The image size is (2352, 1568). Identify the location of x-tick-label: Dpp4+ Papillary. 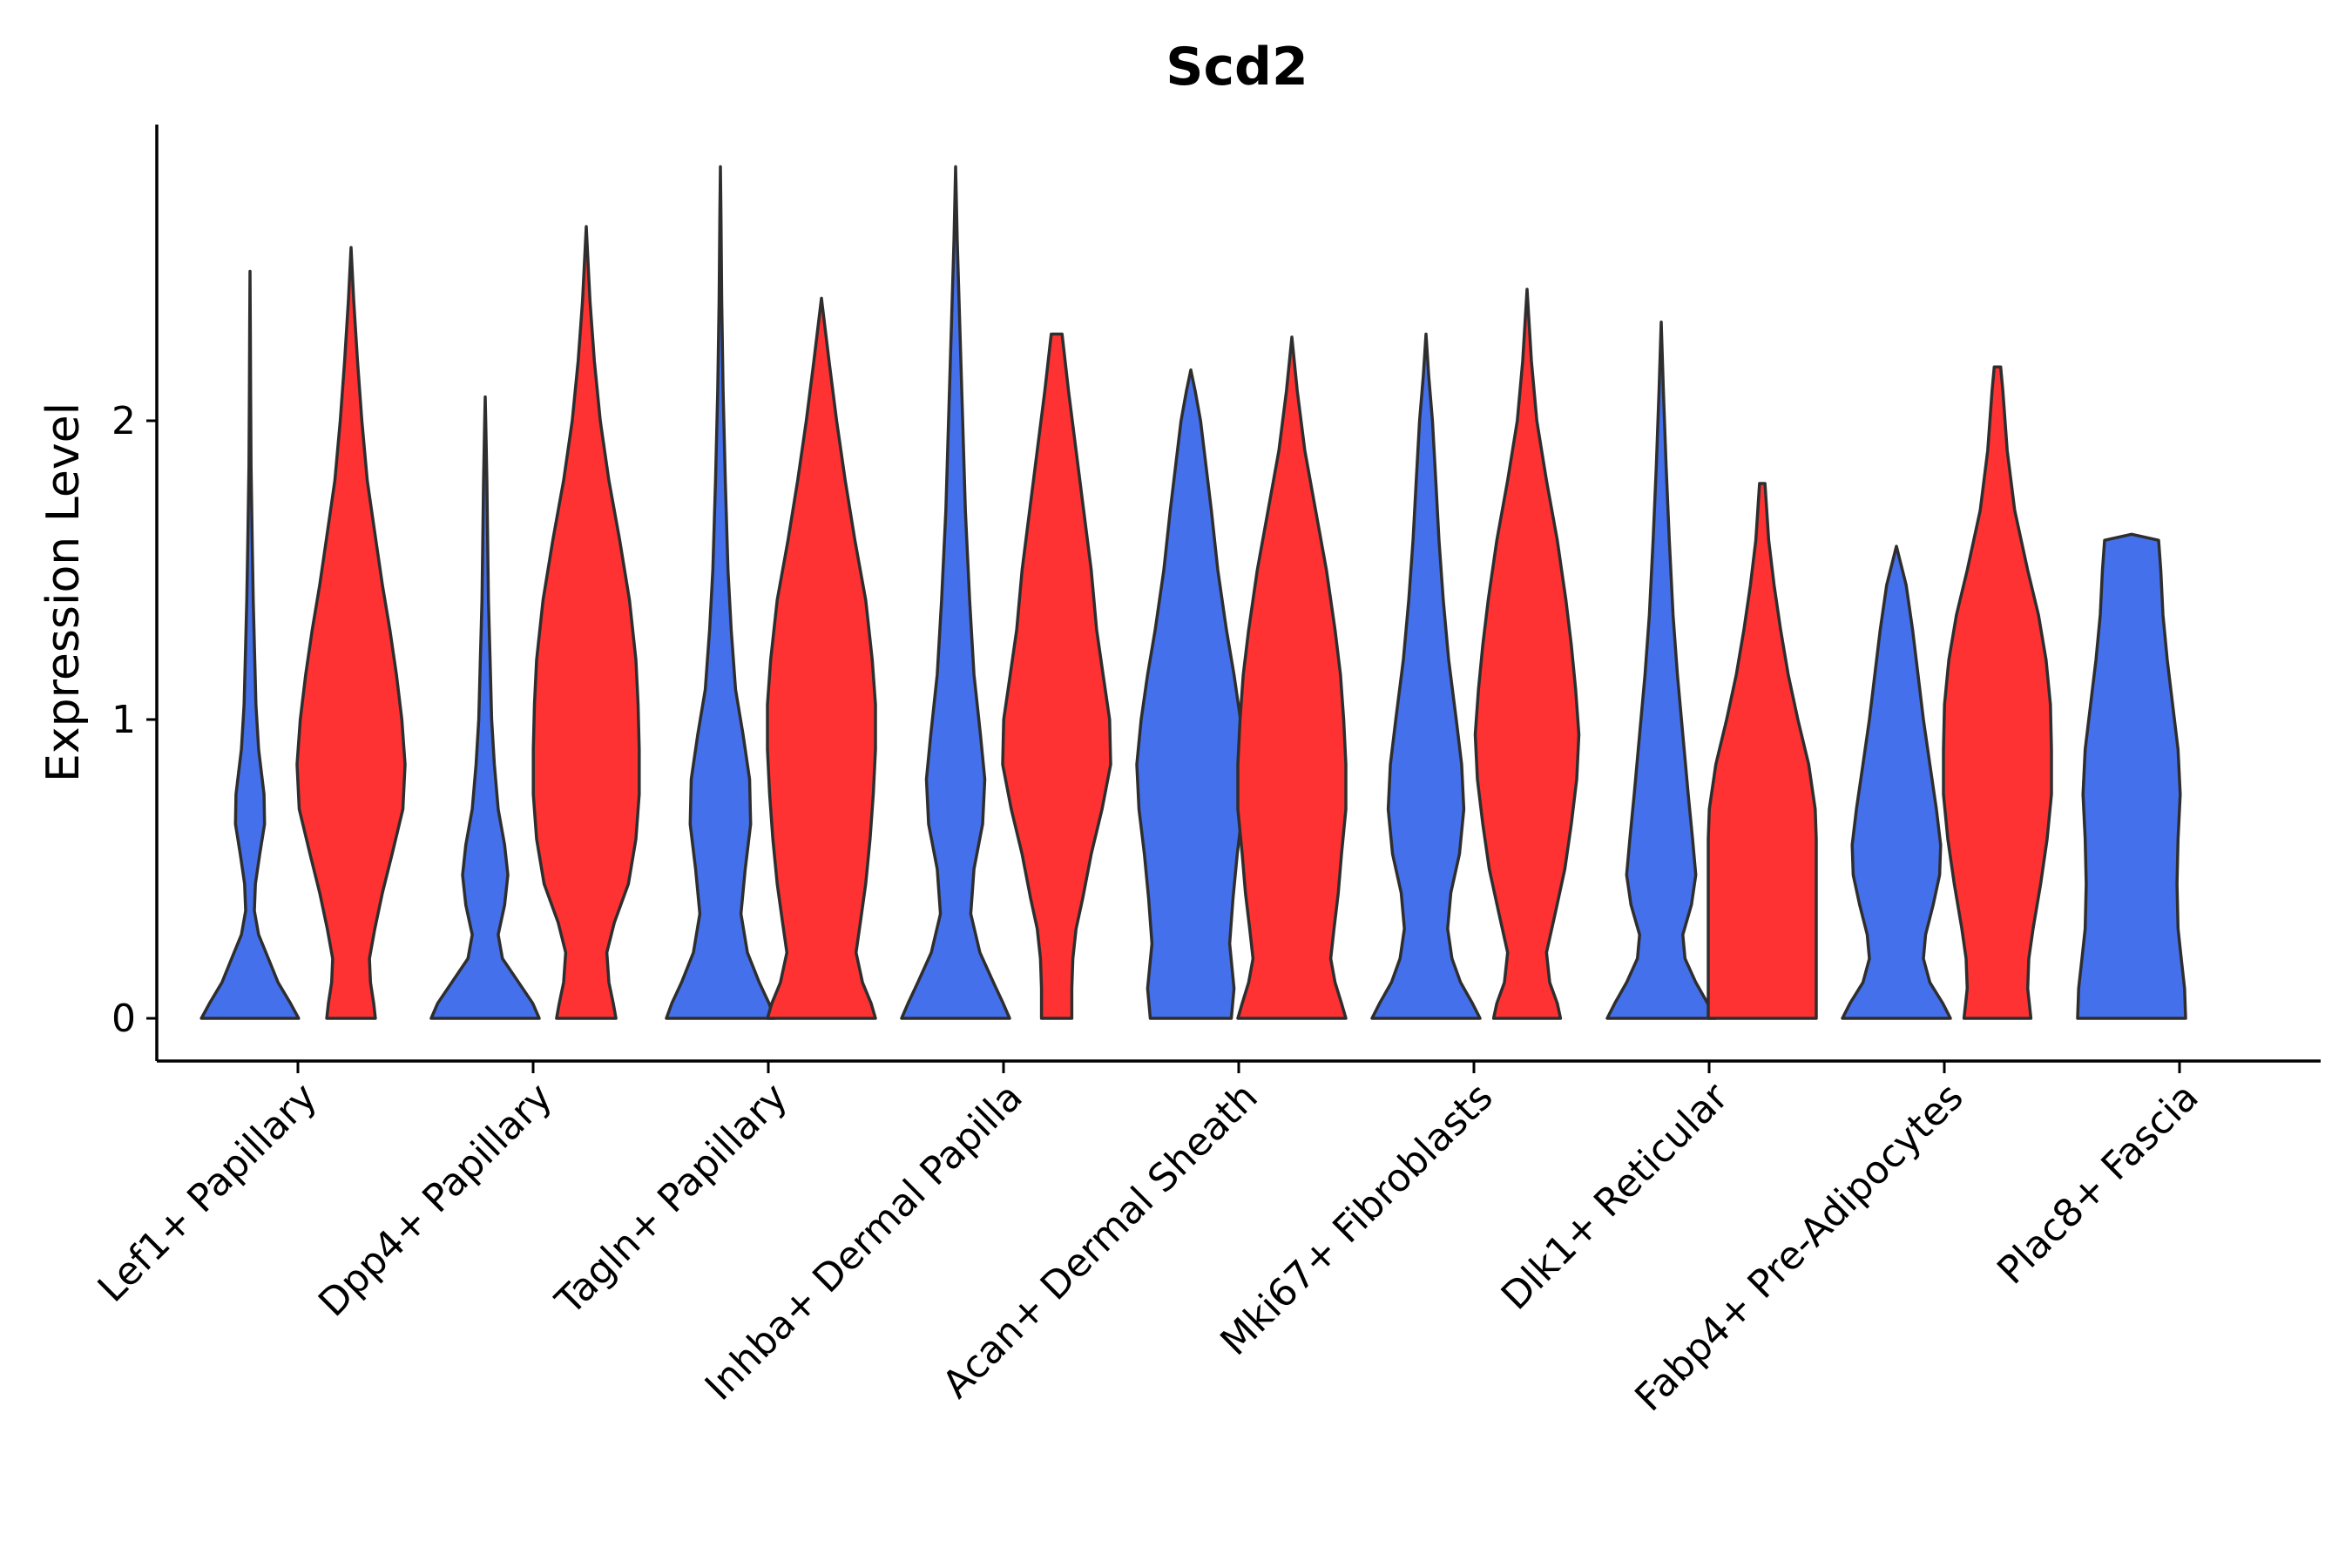
(435, 1201).